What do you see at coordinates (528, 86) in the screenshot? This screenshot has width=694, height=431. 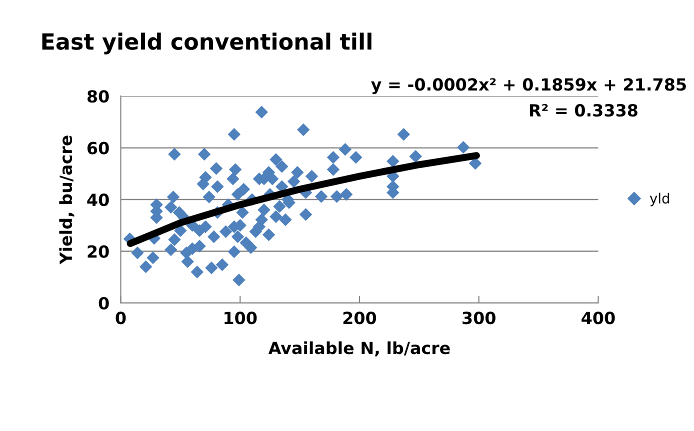 I see `text: y = -0.0002x² + 0.1859x + 21.785` at bounding box center [528, 86].